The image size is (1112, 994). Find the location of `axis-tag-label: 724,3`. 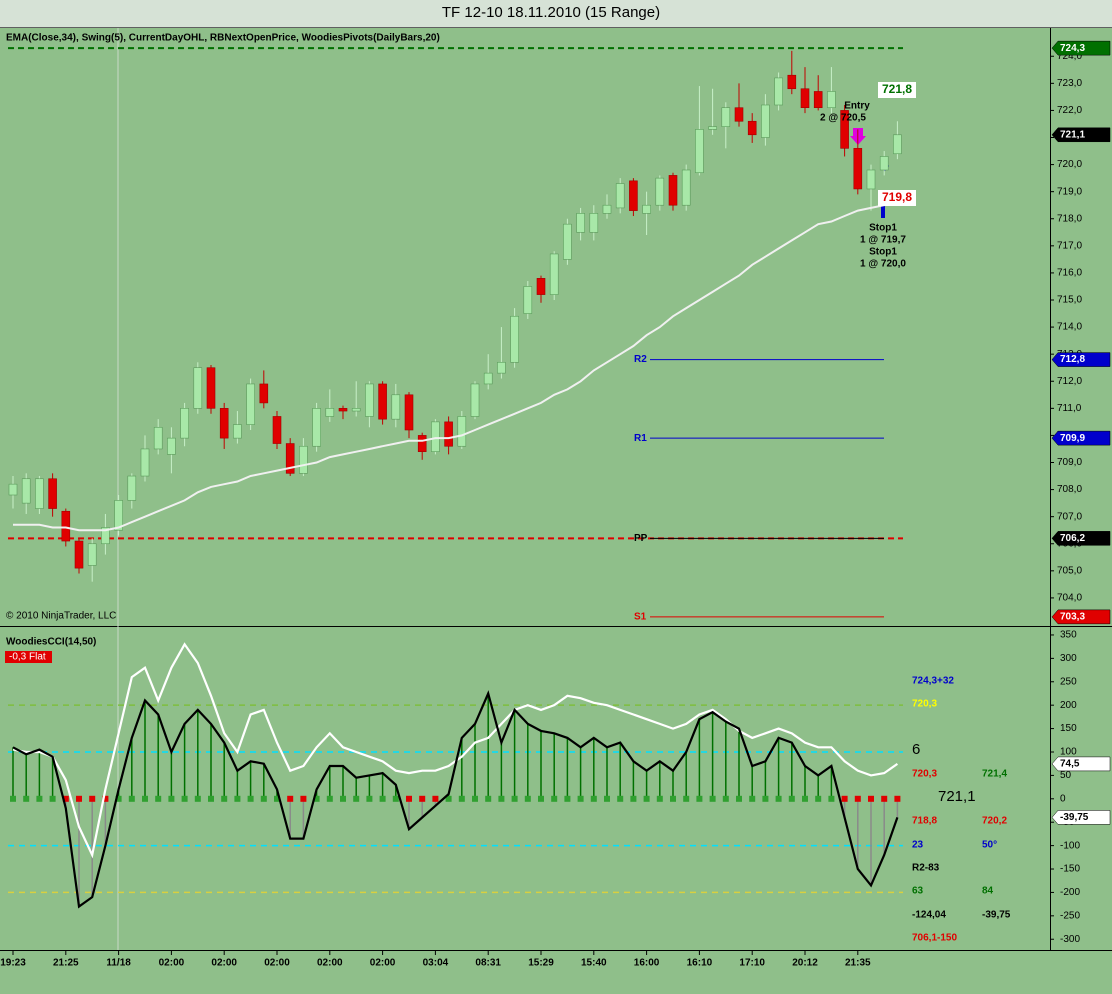

axis-tag-label: 724,3 is located at coordinates (1072, 48).